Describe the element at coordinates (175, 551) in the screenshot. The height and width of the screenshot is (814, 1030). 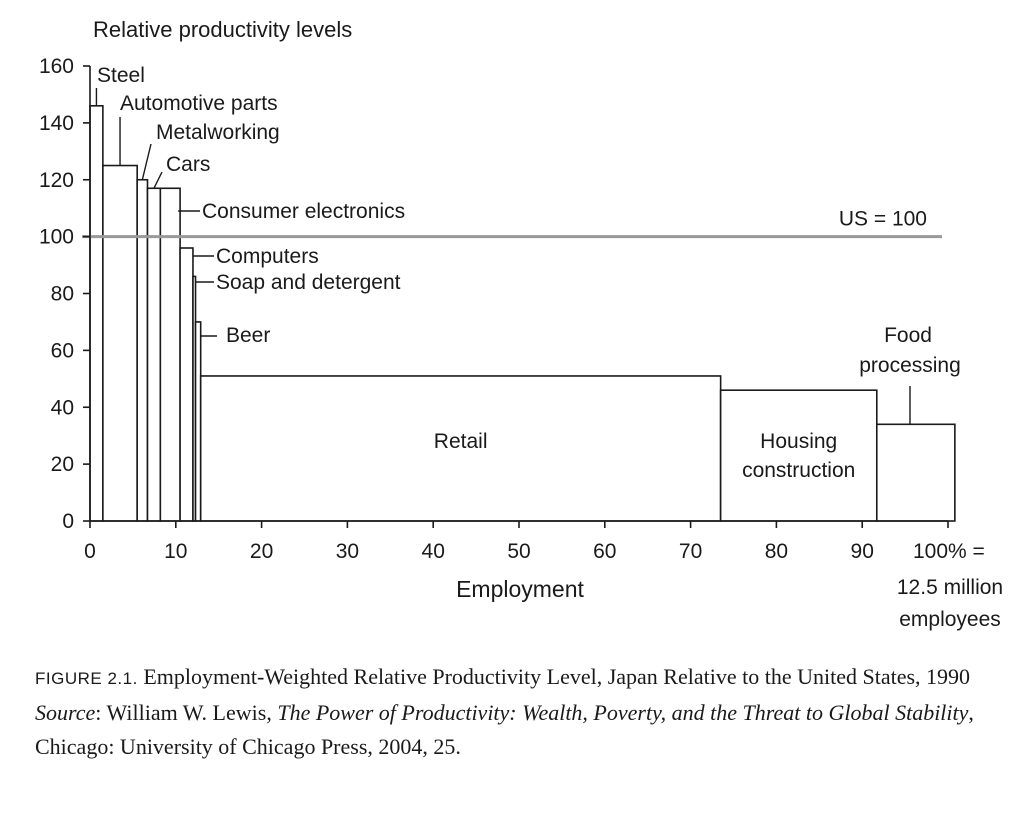
I see `x-tick-label-10: 10` at that location.